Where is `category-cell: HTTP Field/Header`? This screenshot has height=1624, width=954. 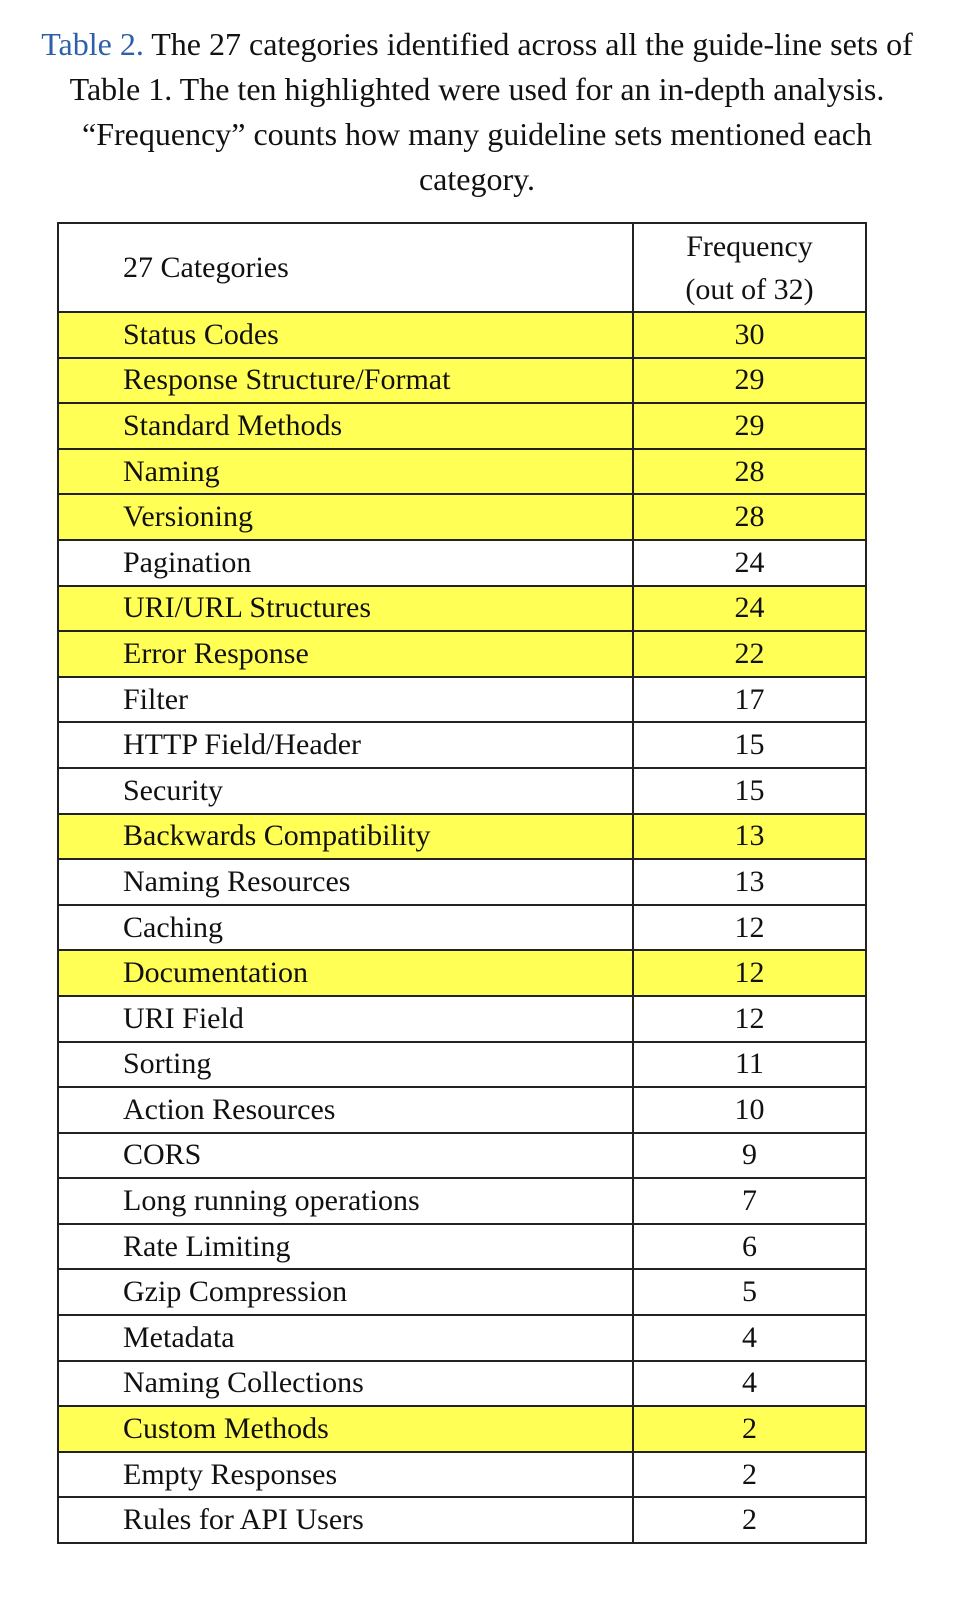 category-cell: HTTP Field/Header is located at coordinates (345, 745).